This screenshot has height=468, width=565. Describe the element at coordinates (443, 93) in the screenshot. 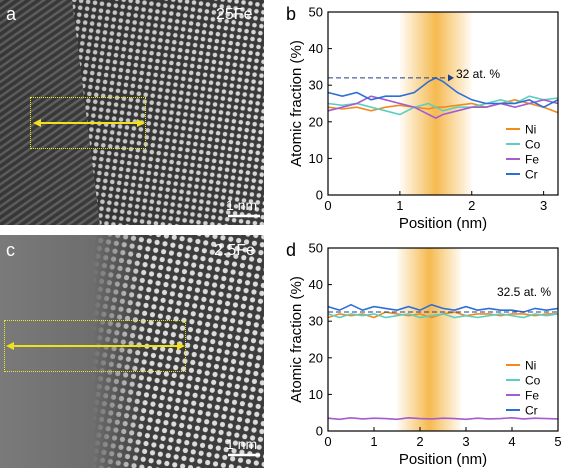

I see `chart-b-series-cr` at that location.